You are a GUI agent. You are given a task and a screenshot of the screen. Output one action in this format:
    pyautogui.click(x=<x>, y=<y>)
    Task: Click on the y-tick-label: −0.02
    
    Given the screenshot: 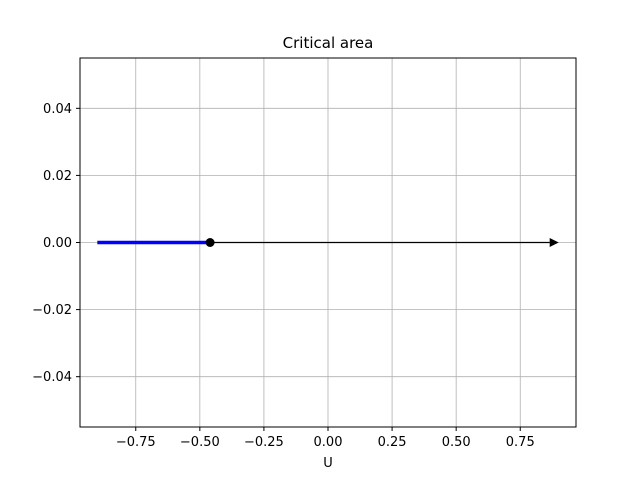 What is the action you would take?
    pyautogui.click(x=52, y=310)
    